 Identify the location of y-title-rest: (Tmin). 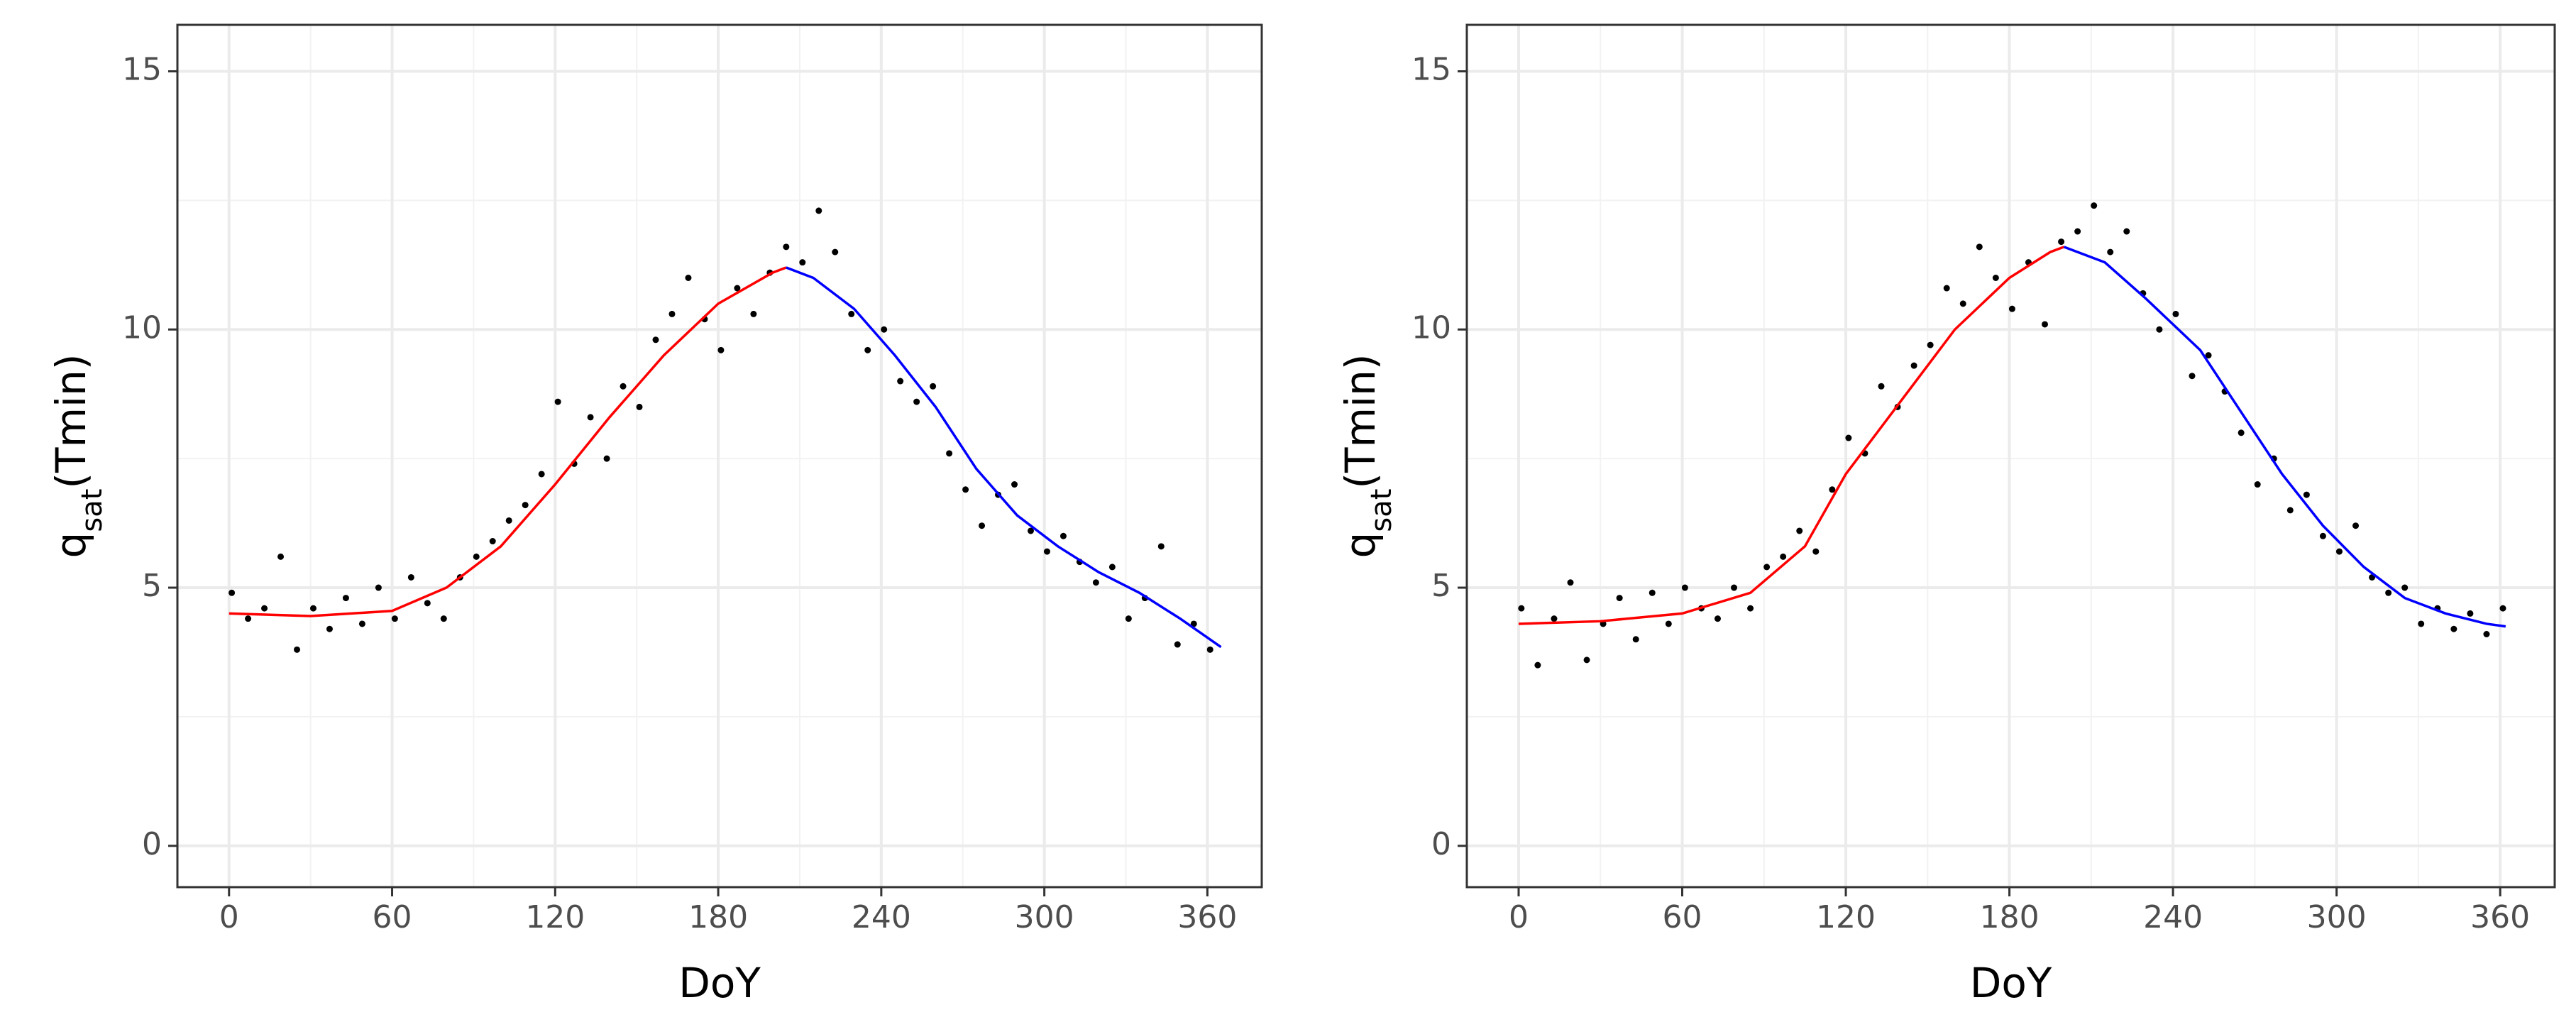
(71, 421).